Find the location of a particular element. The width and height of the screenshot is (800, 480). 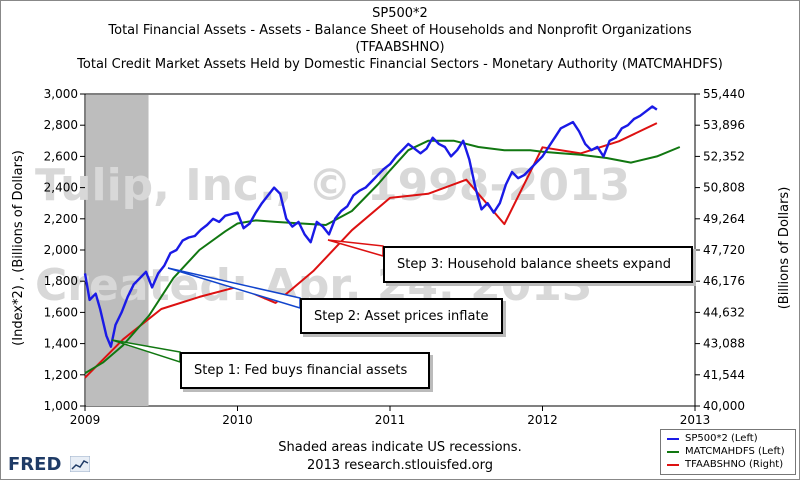

legend-item-matcmahdfs: MATCMAHDFS (Left) is located at coordinates (726, 451).